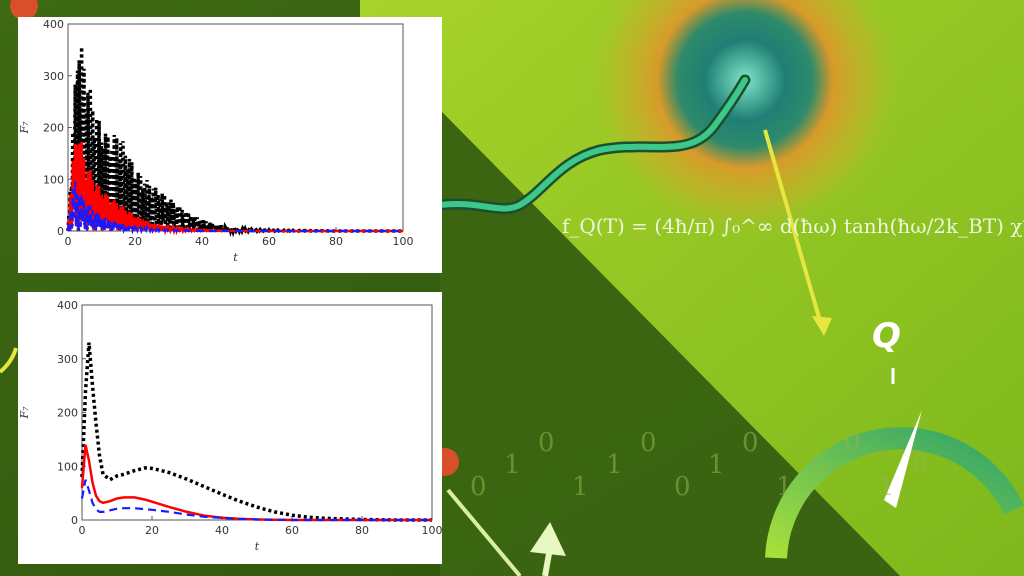 This screenshot has height=576, width=1024. Describe the element at coordinates (886, 336) in the screenshot. I see `gauge-label-q: Q` at that location.